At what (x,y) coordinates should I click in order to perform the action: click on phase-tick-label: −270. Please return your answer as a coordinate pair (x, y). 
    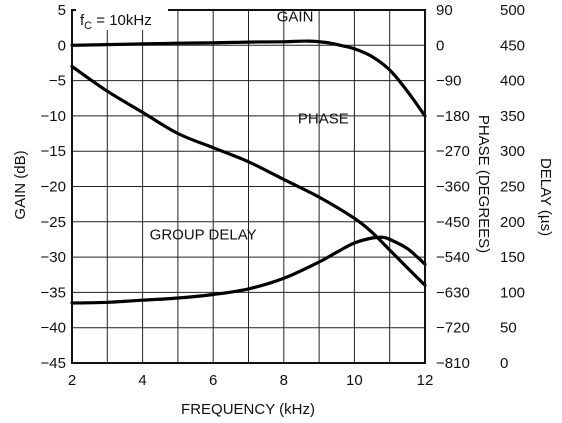
    Looking at the image, I should click on (453, 151).